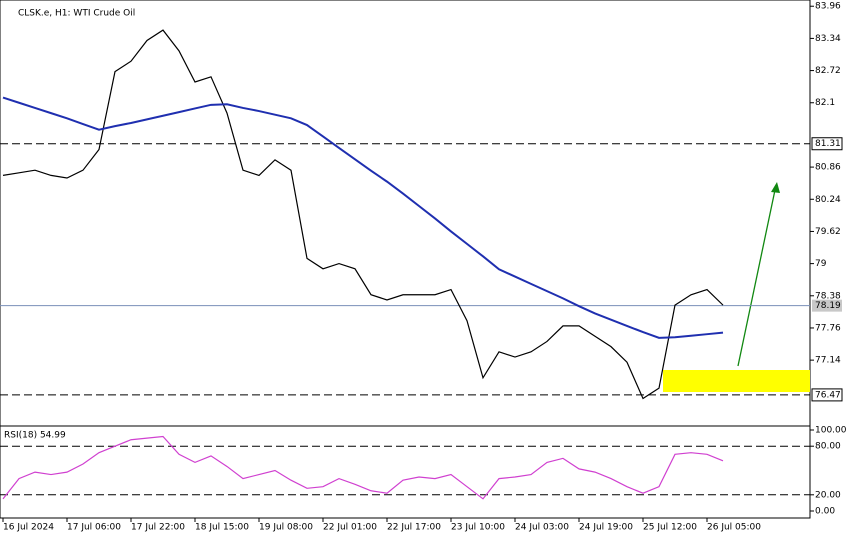 The height and width of the screenshot is (542, 853). I want to click on y-tick-label: 83.96, so click(828, 7).